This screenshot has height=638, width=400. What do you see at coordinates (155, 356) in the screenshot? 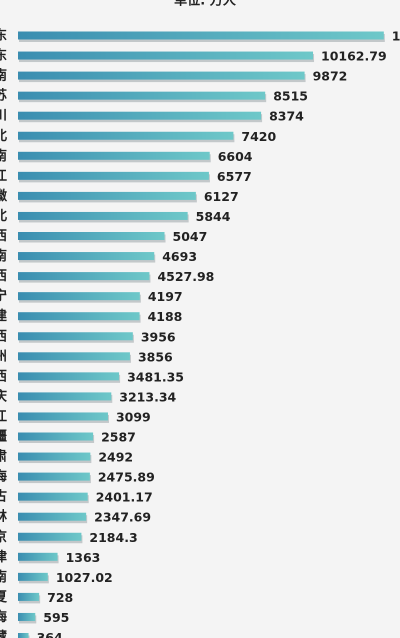
I see `value-label: 3856` at bounding box center [155, 356].